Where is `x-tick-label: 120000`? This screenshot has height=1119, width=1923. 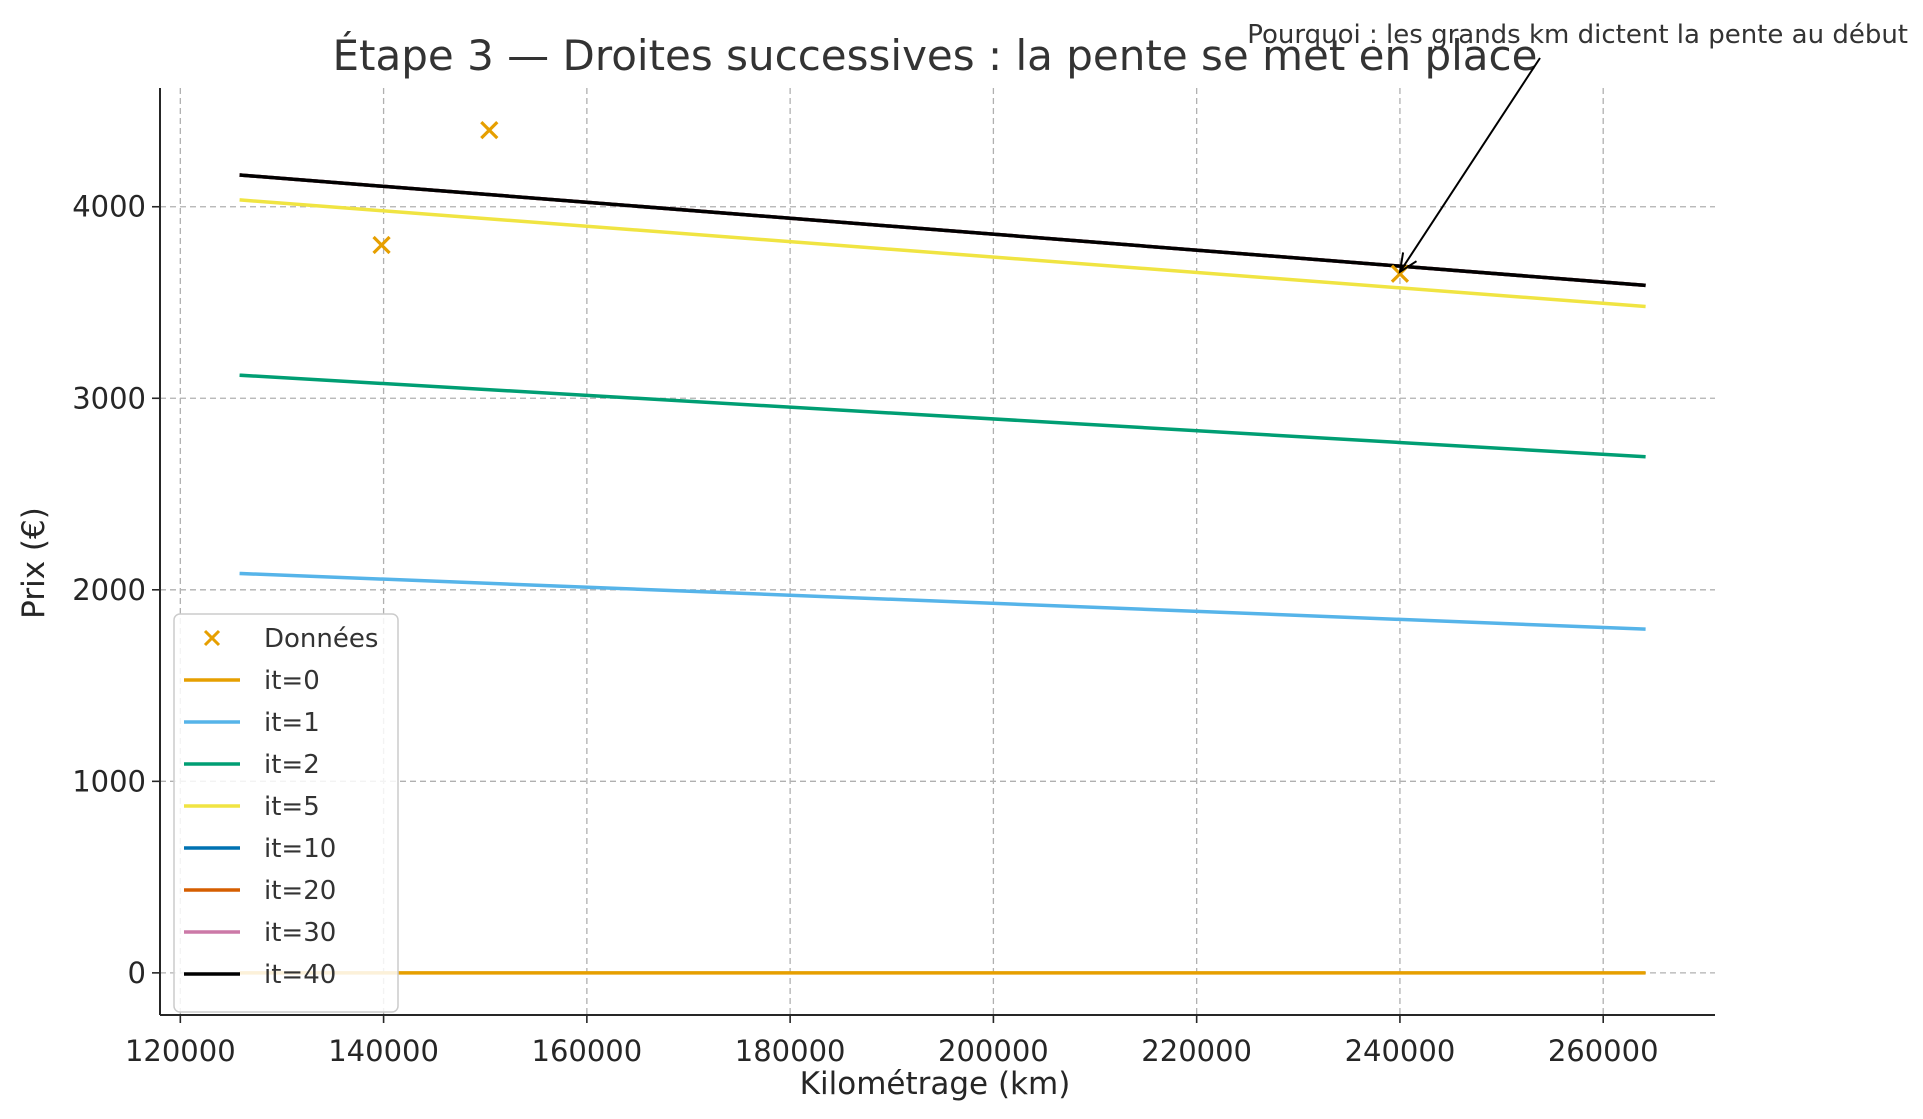 x-tick-label: 120000 is located at coordinates (180, 1051).